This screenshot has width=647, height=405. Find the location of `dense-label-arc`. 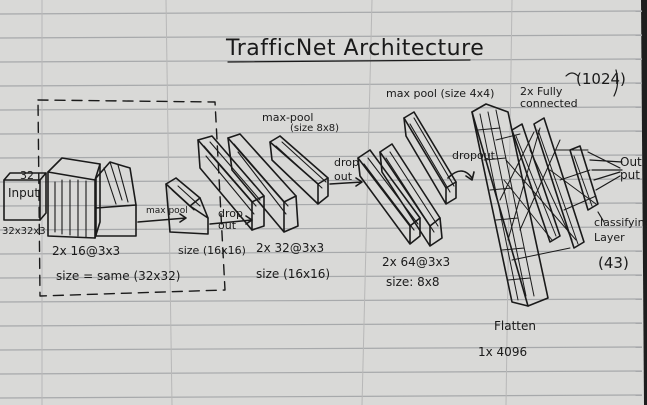

dense-label-arc is located at coordinates (592, 83).